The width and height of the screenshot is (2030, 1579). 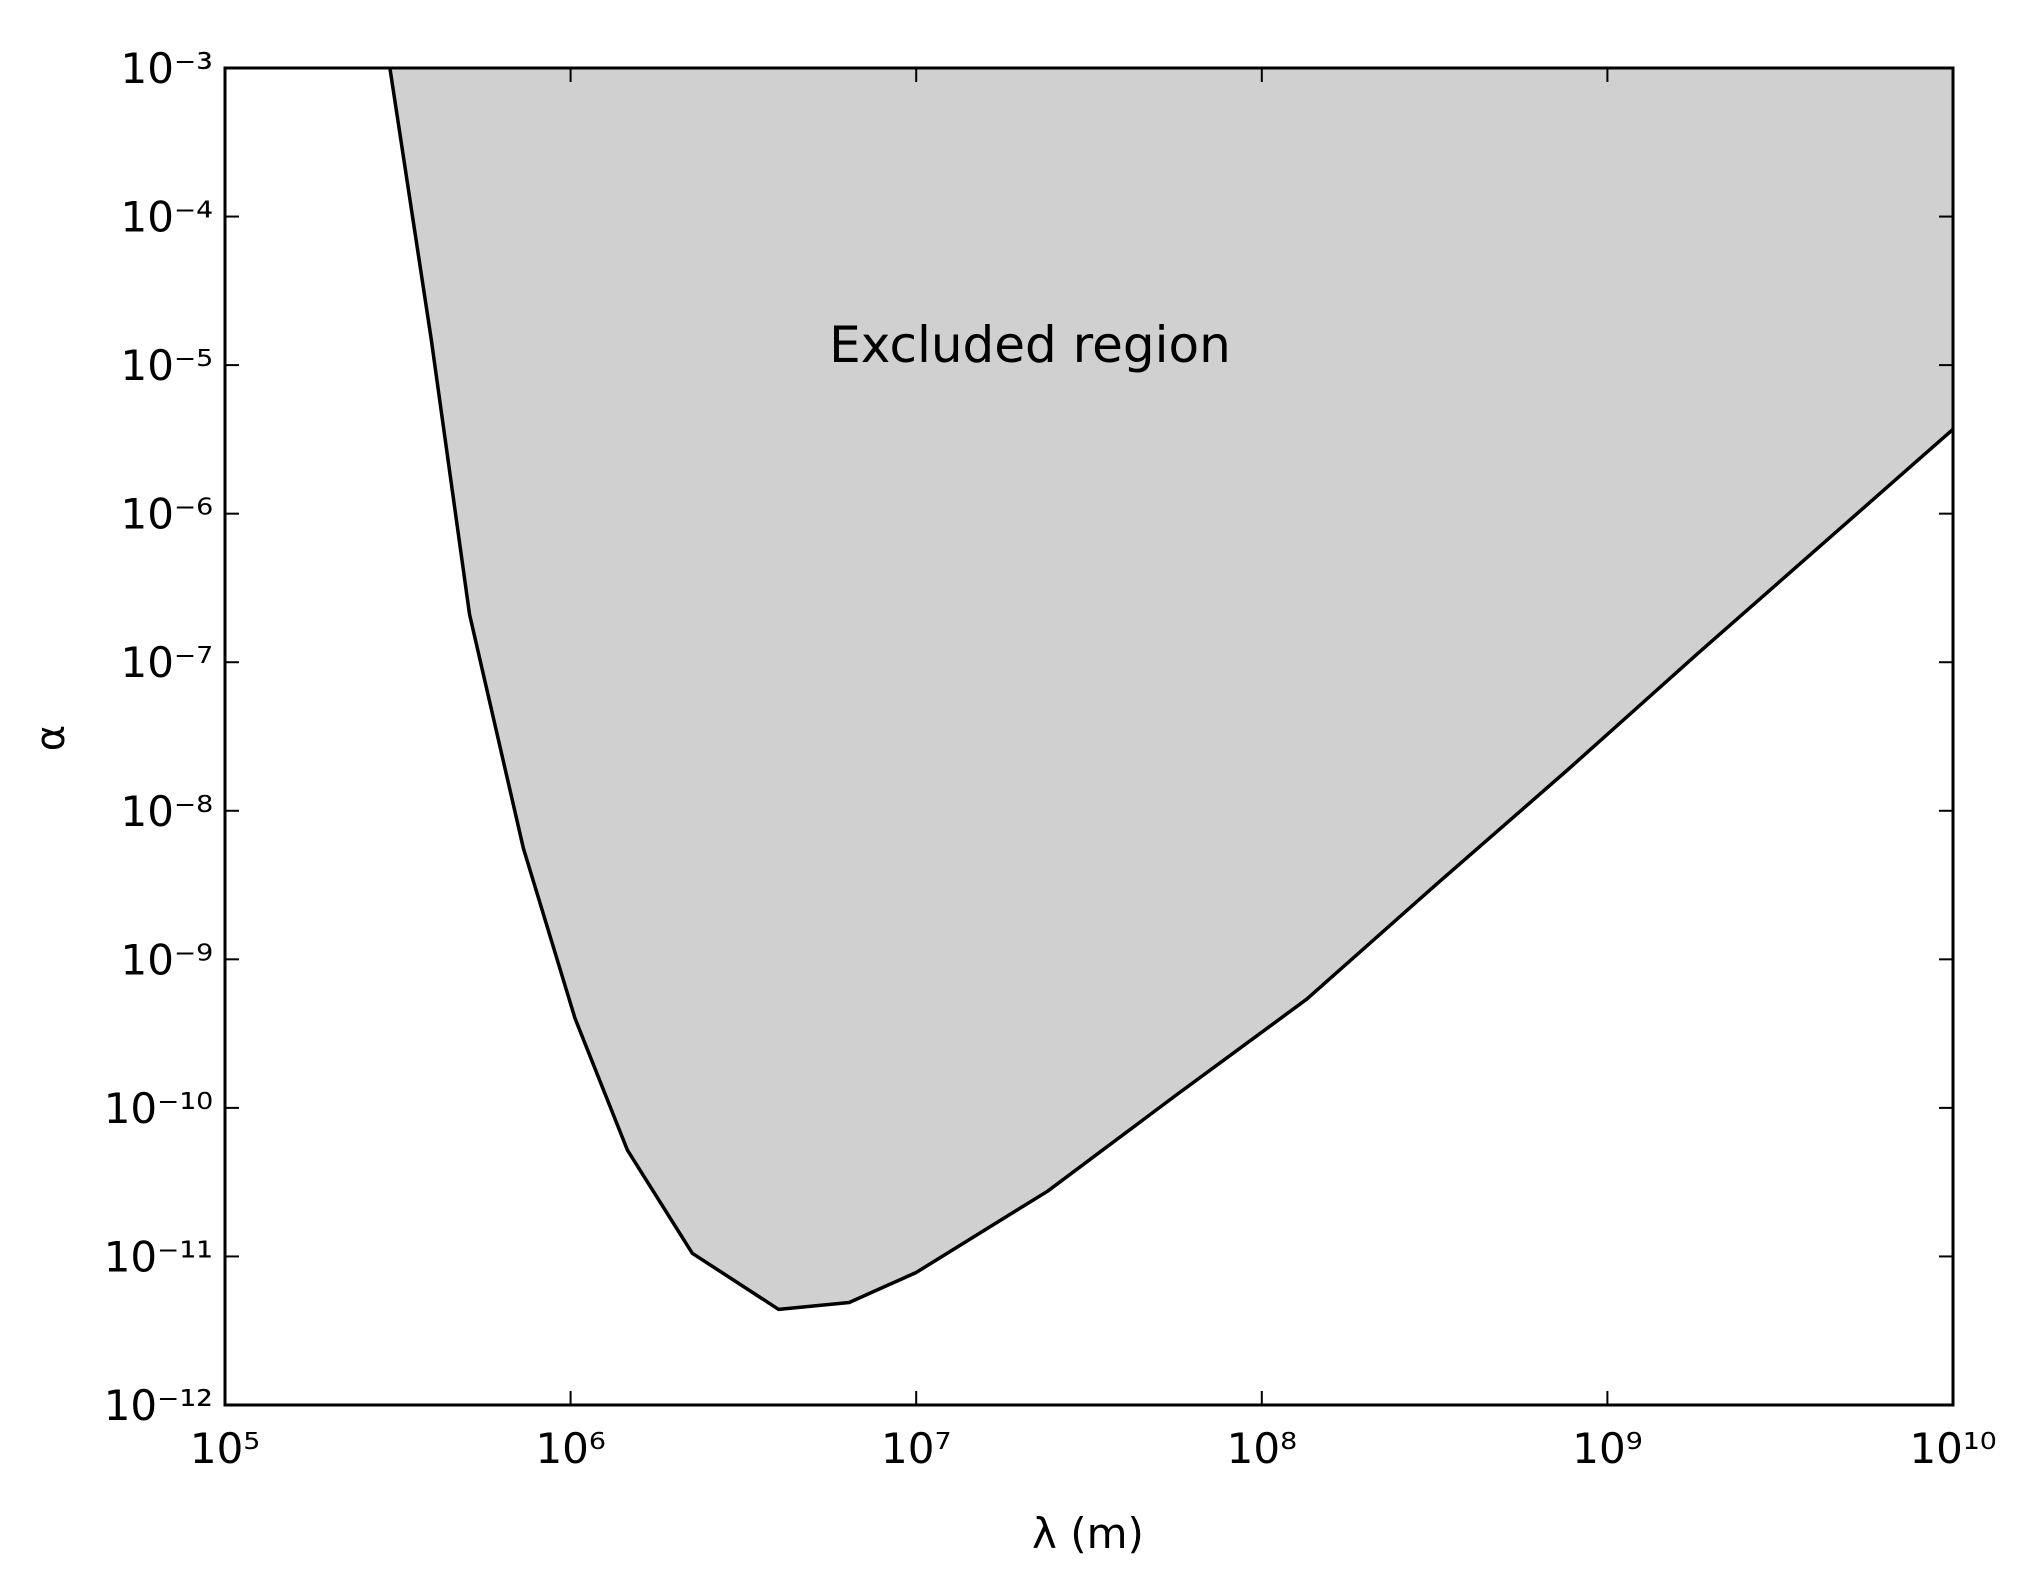 What do you see at coordinates (1262, 1448) in the screenshot?
I see `x-tick-label: 10⁸` at bounding box center [1262, 1448].